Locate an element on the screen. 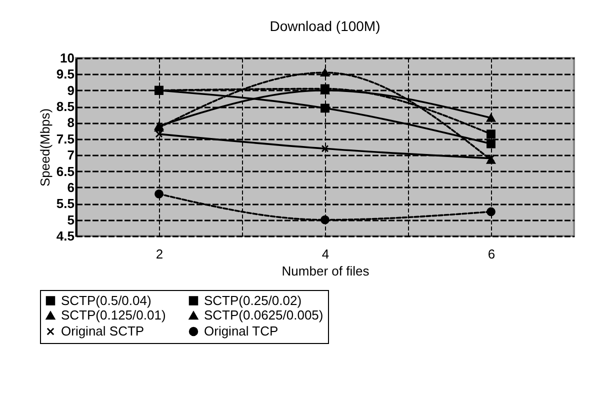  y-axis-title: Speed(Mbps) is located at coordinates (44, 147).